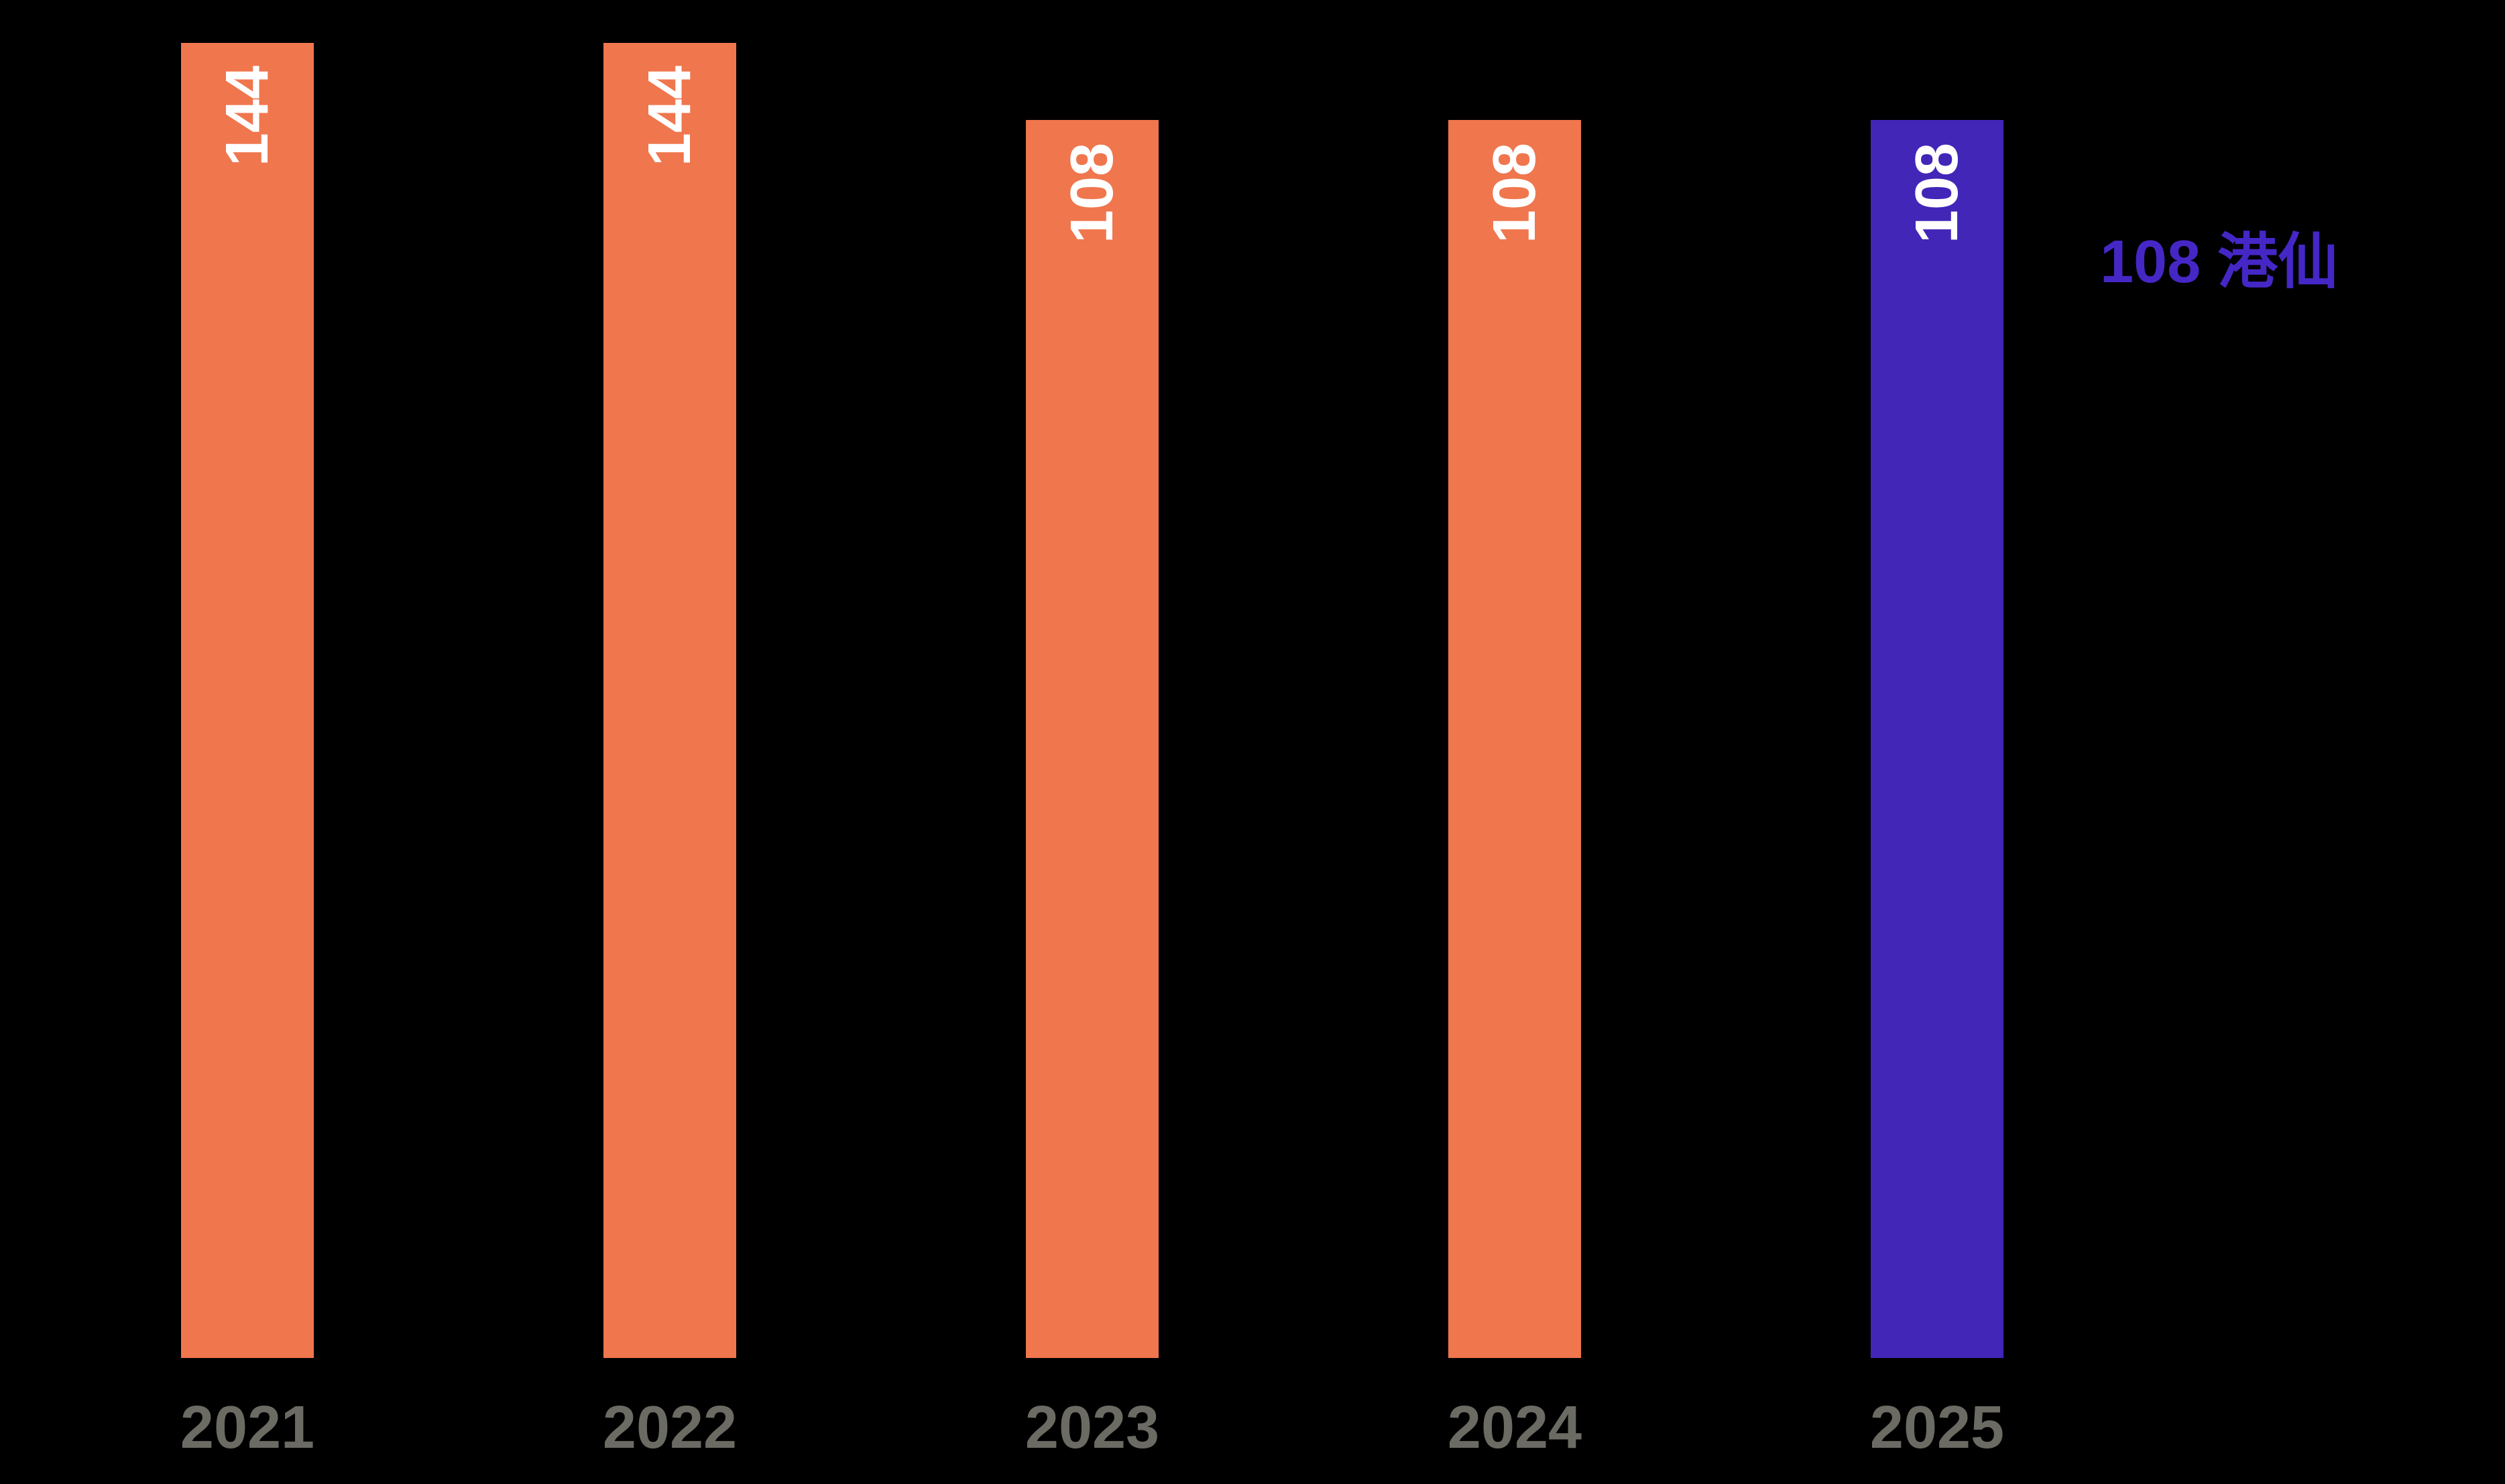 The width and height of the screenshot is (2505, 1484). Describe the element at coordinates (1514, 193) in the screenshot. I see `bar-value-label-2024: 108` at that location.